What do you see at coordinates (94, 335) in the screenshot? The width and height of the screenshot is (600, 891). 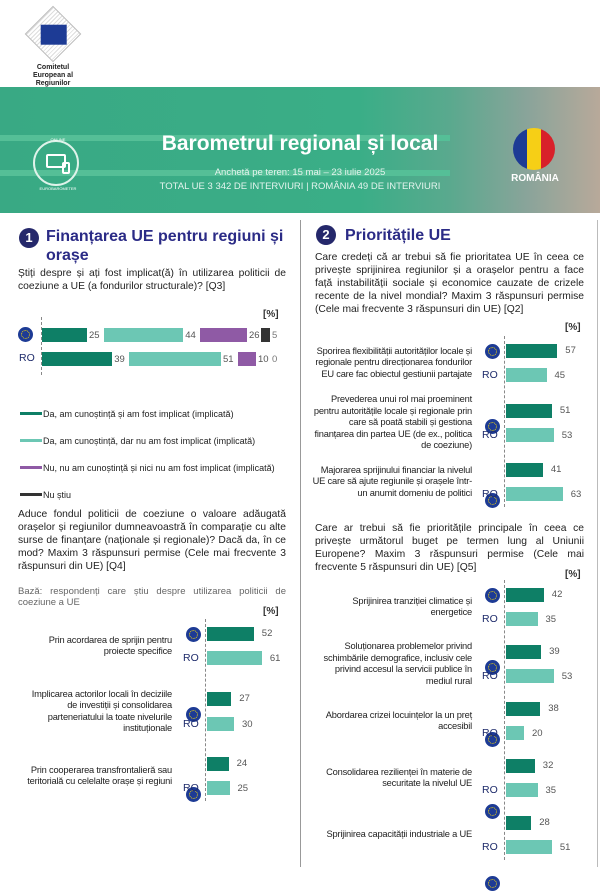 I see `bar-value: 25` at bounding box center [94, 335].